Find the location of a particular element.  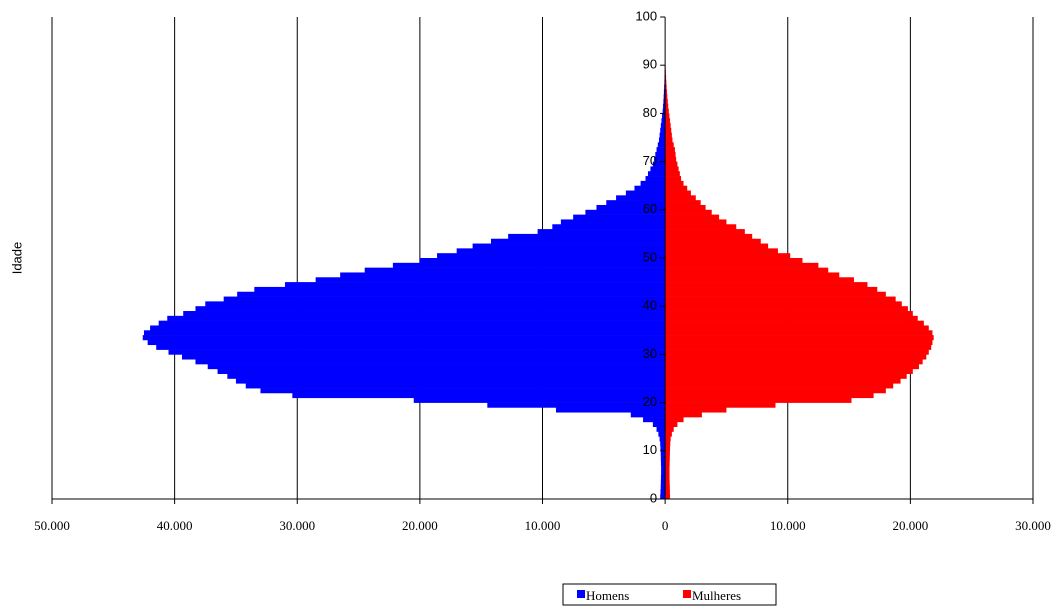

x-tick-label: 40.000 is located at coordinates (175, 525).